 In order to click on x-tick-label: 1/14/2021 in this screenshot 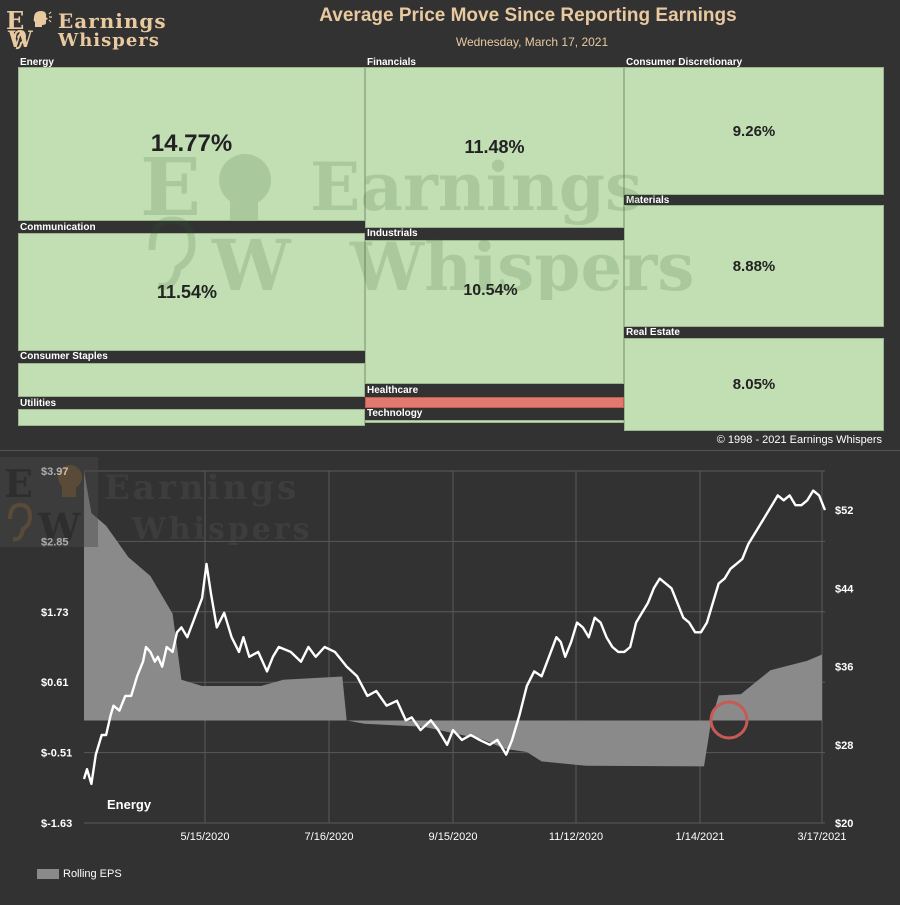, I will do `click(700, 837)`.